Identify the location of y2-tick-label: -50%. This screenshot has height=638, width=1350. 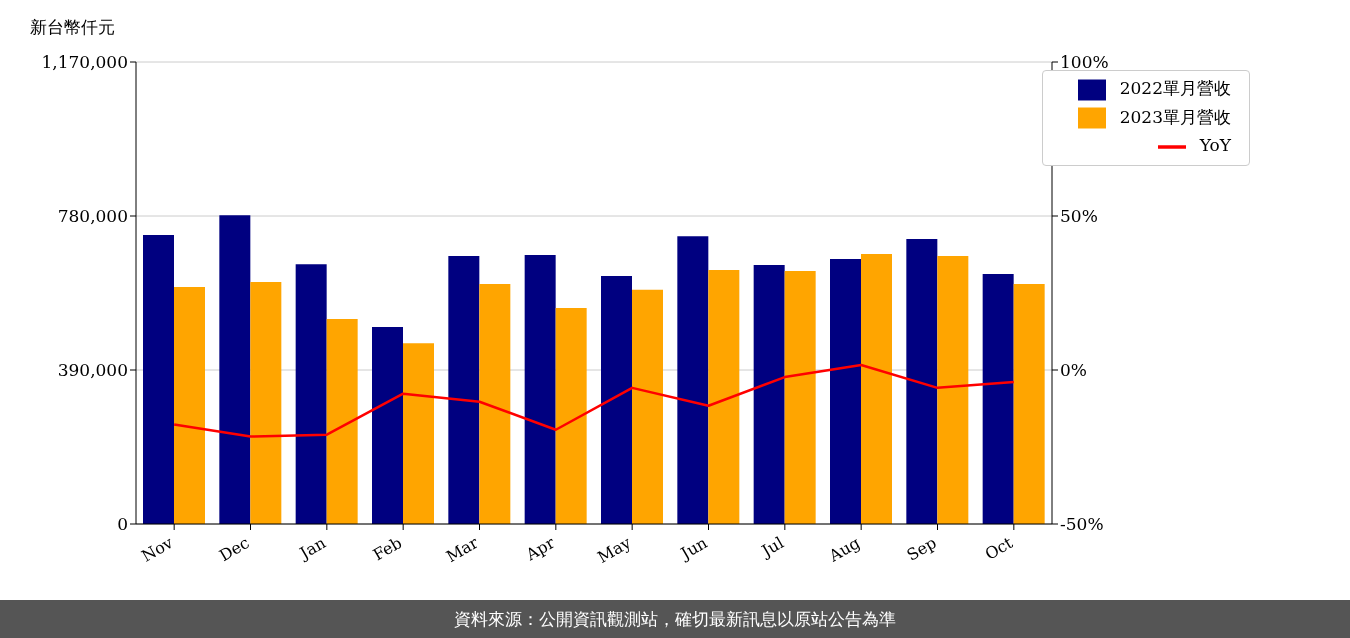
(1082, 524).